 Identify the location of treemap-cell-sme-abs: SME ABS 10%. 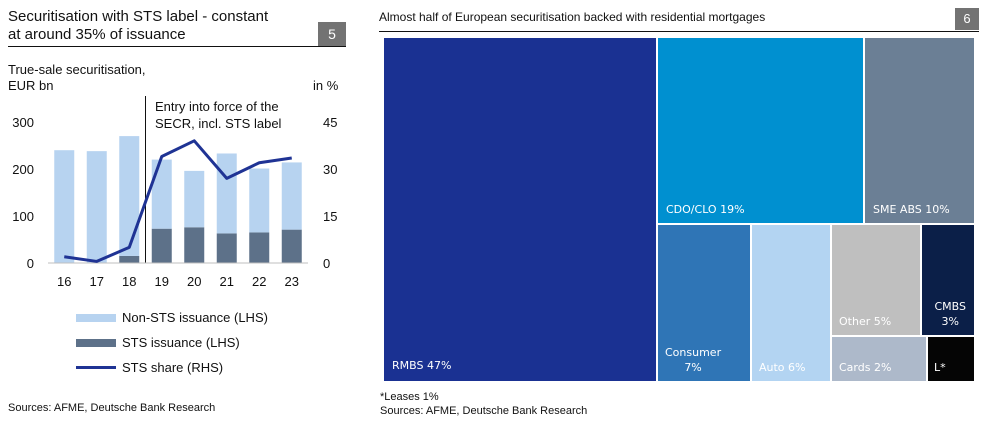
(919, 130).